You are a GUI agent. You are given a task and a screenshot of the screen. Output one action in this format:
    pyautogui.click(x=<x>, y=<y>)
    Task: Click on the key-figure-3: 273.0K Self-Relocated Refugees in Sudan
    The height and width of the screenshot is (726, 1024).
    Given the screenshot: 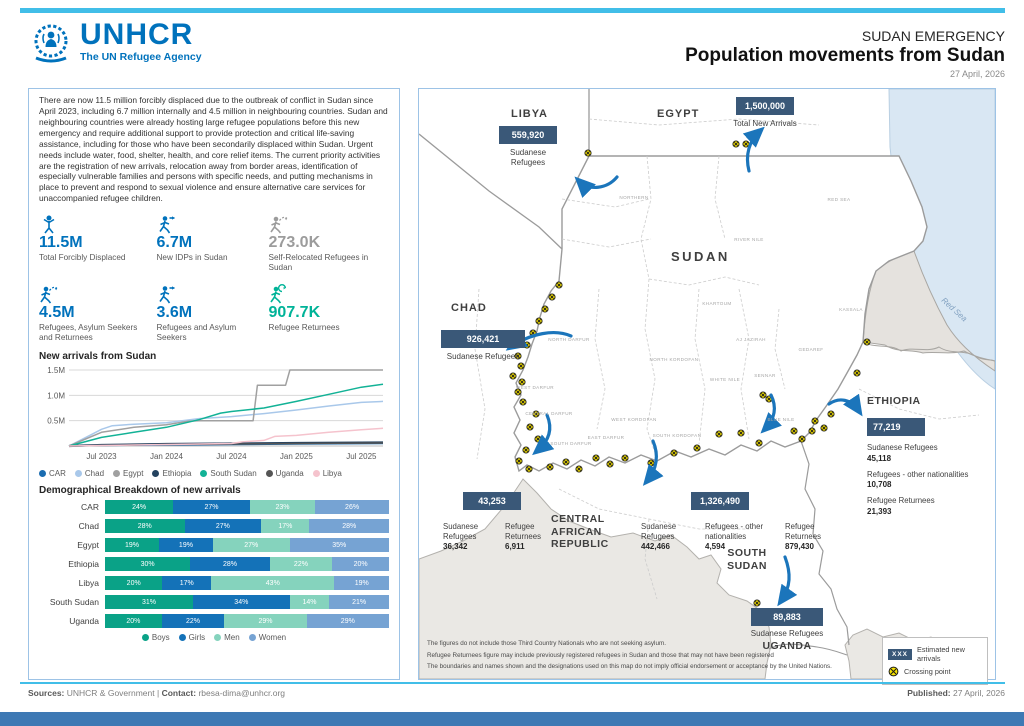 What is the action you would take?
    pyautogui.click(x=329, y=244)
    